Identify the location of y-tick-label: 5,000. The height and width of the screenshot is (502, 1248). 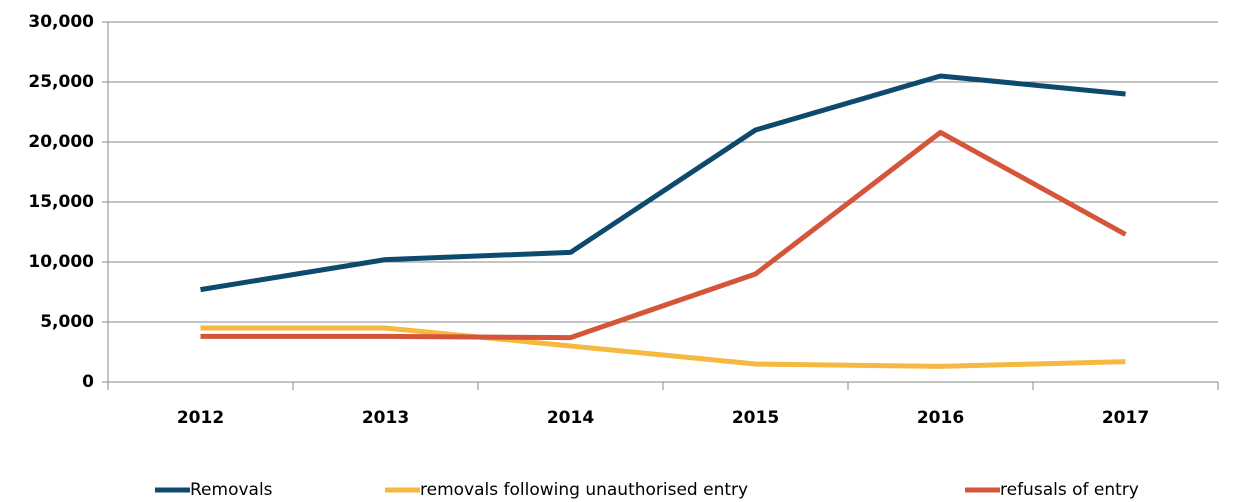
(67, 322).